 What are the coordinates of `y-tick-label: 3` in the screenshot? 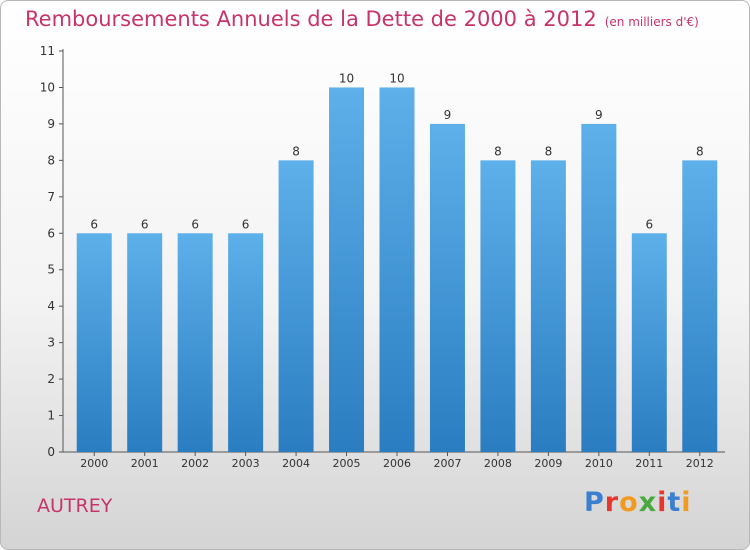 It's located at (51, 343).